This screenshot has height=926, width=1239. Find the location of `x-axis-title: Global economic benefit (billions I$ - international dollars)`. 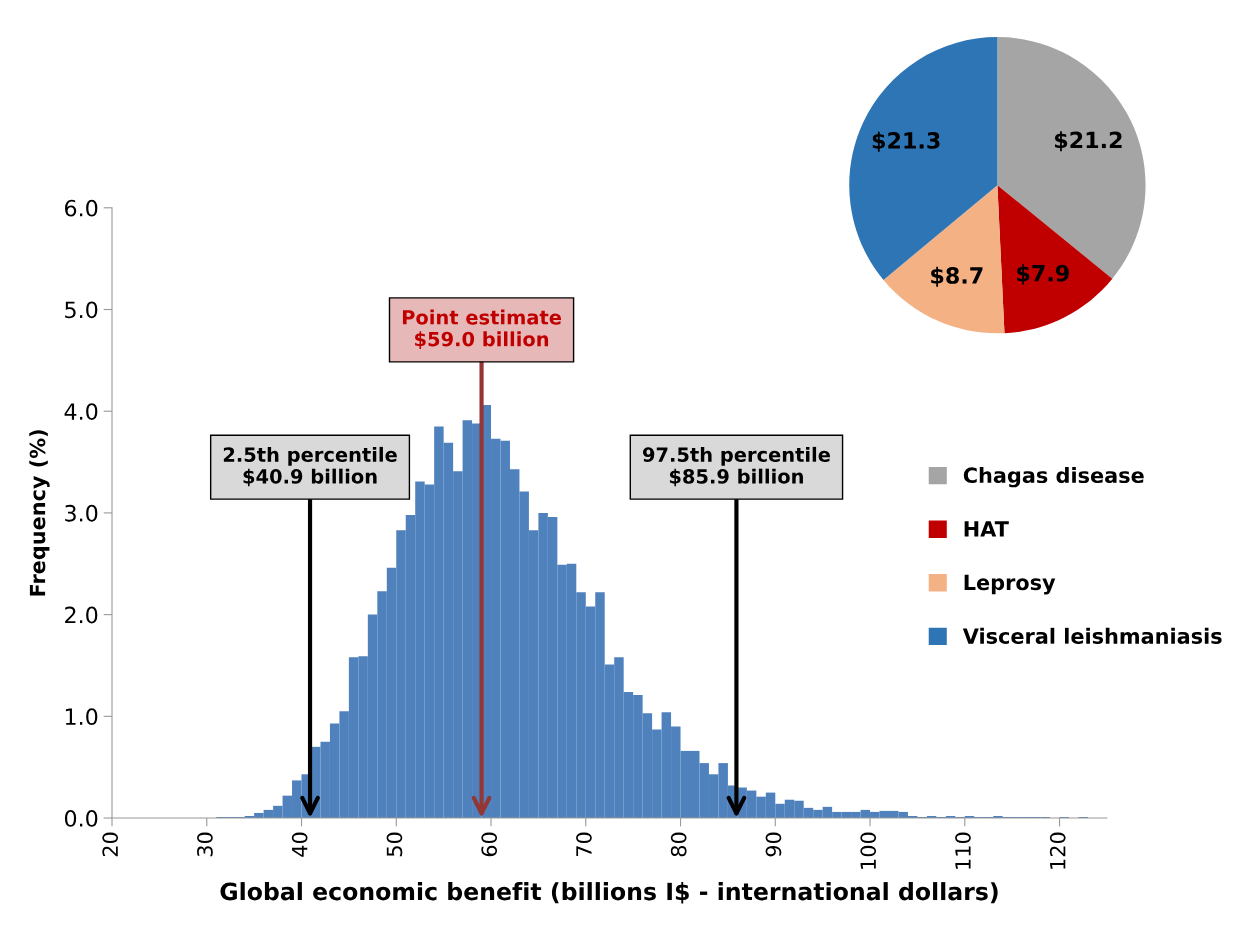

x-axis-title: Global economic benefit (billions I$ - international dollars) is located at coordinates (609, 893).